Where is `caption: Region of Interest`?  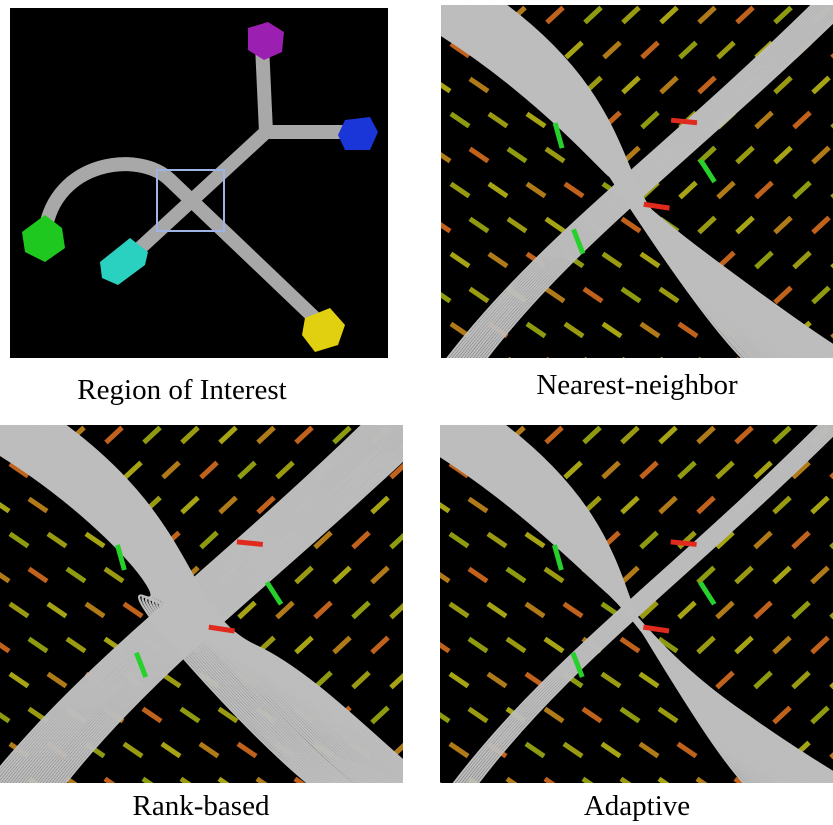
caption: Region of Interest is located at coordinates (181, 390).